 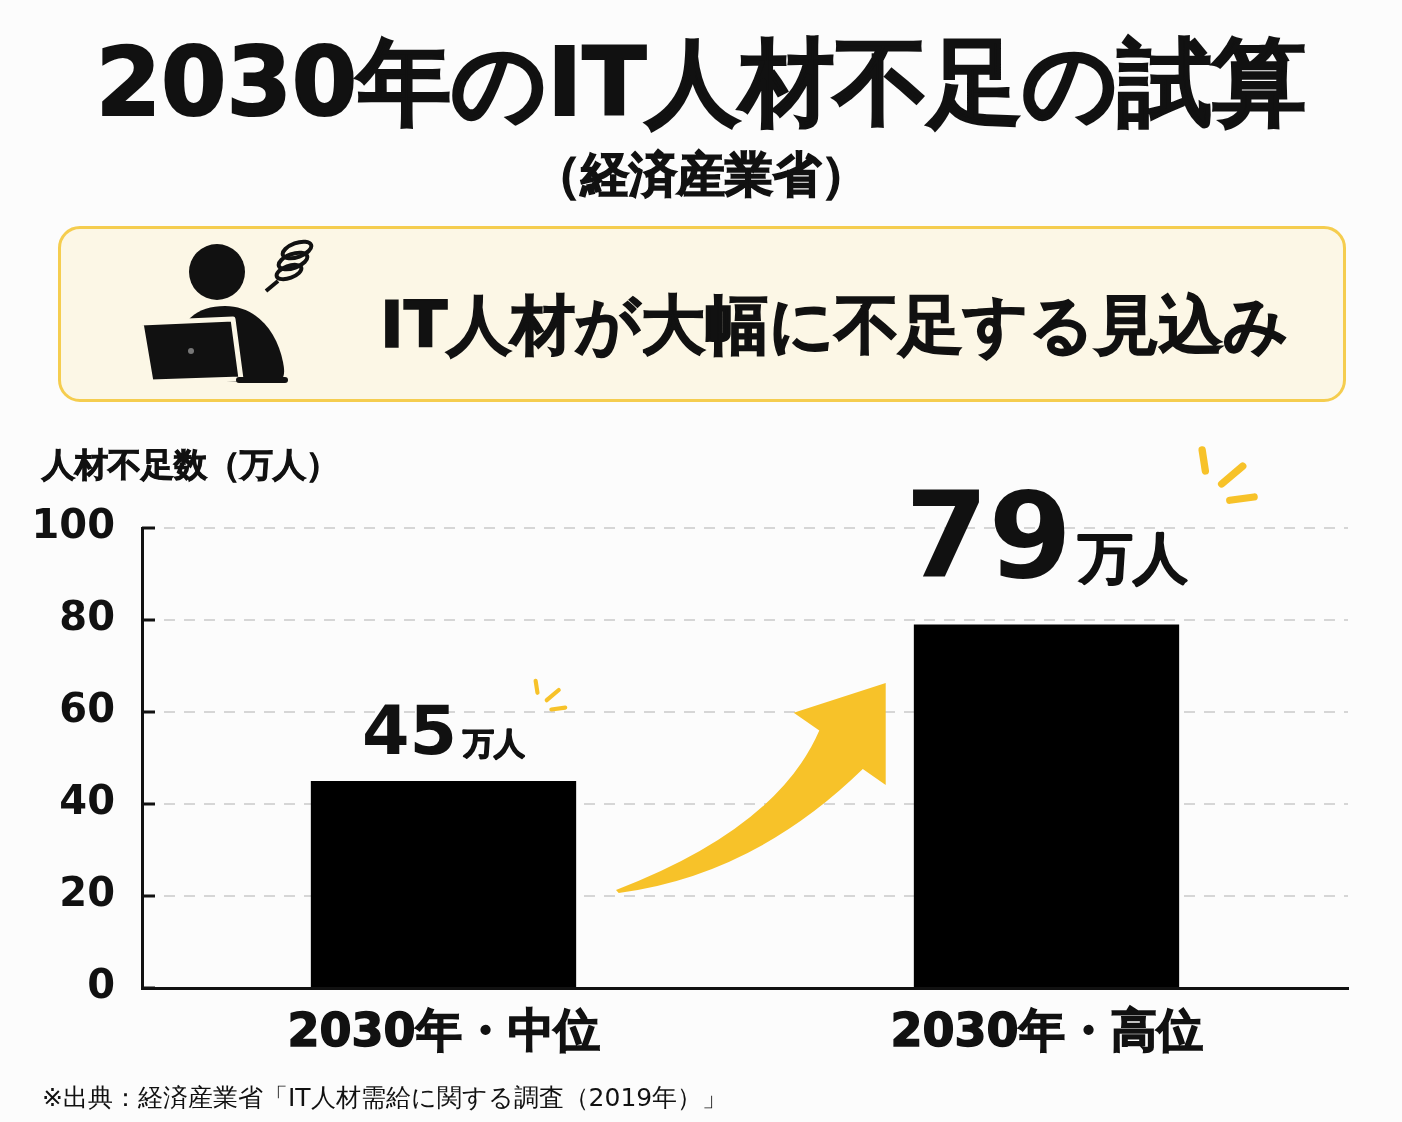 I want to click on y-tick-label: 20, so click(x=87, y=892).